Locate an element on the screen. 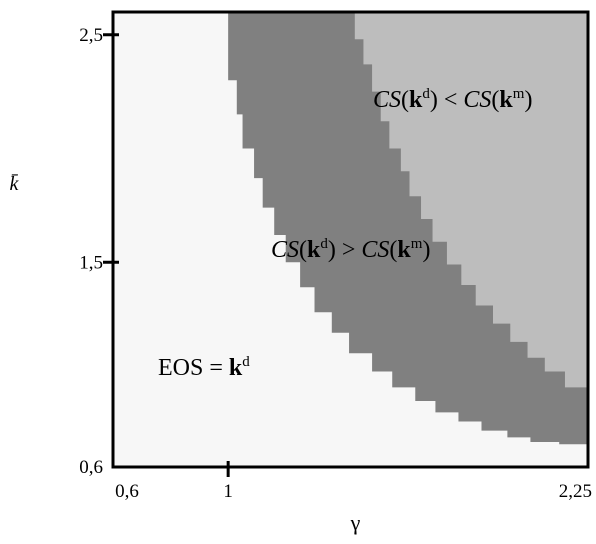 This screenshot has width=596, height=544. y-tick-label-2: 2,5 is located at coordinates (91, 35).